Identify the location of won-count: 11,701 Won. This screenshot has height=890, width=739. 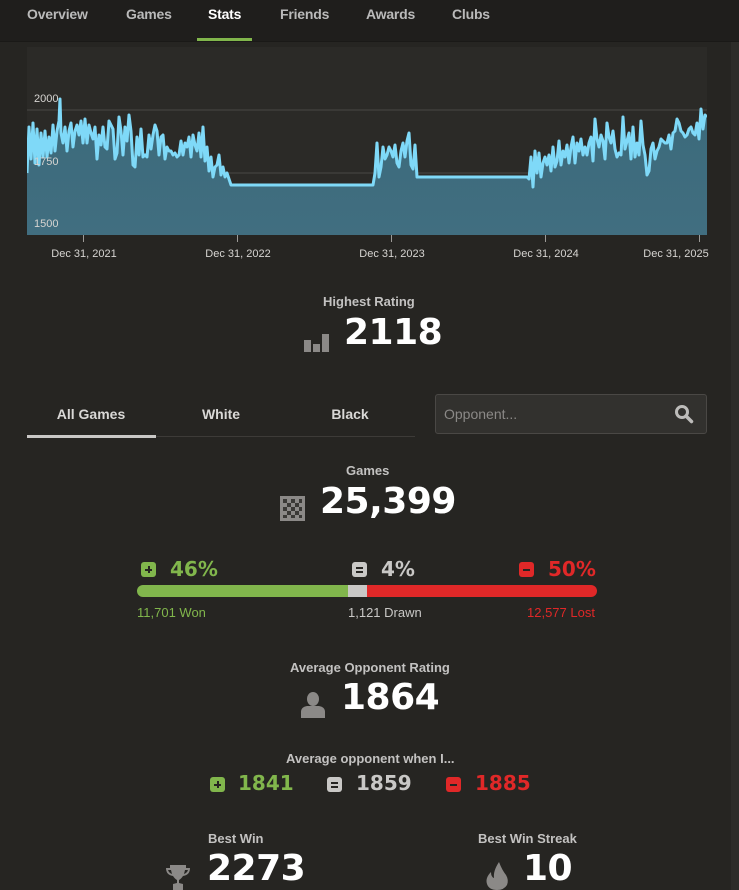
(171, 612).